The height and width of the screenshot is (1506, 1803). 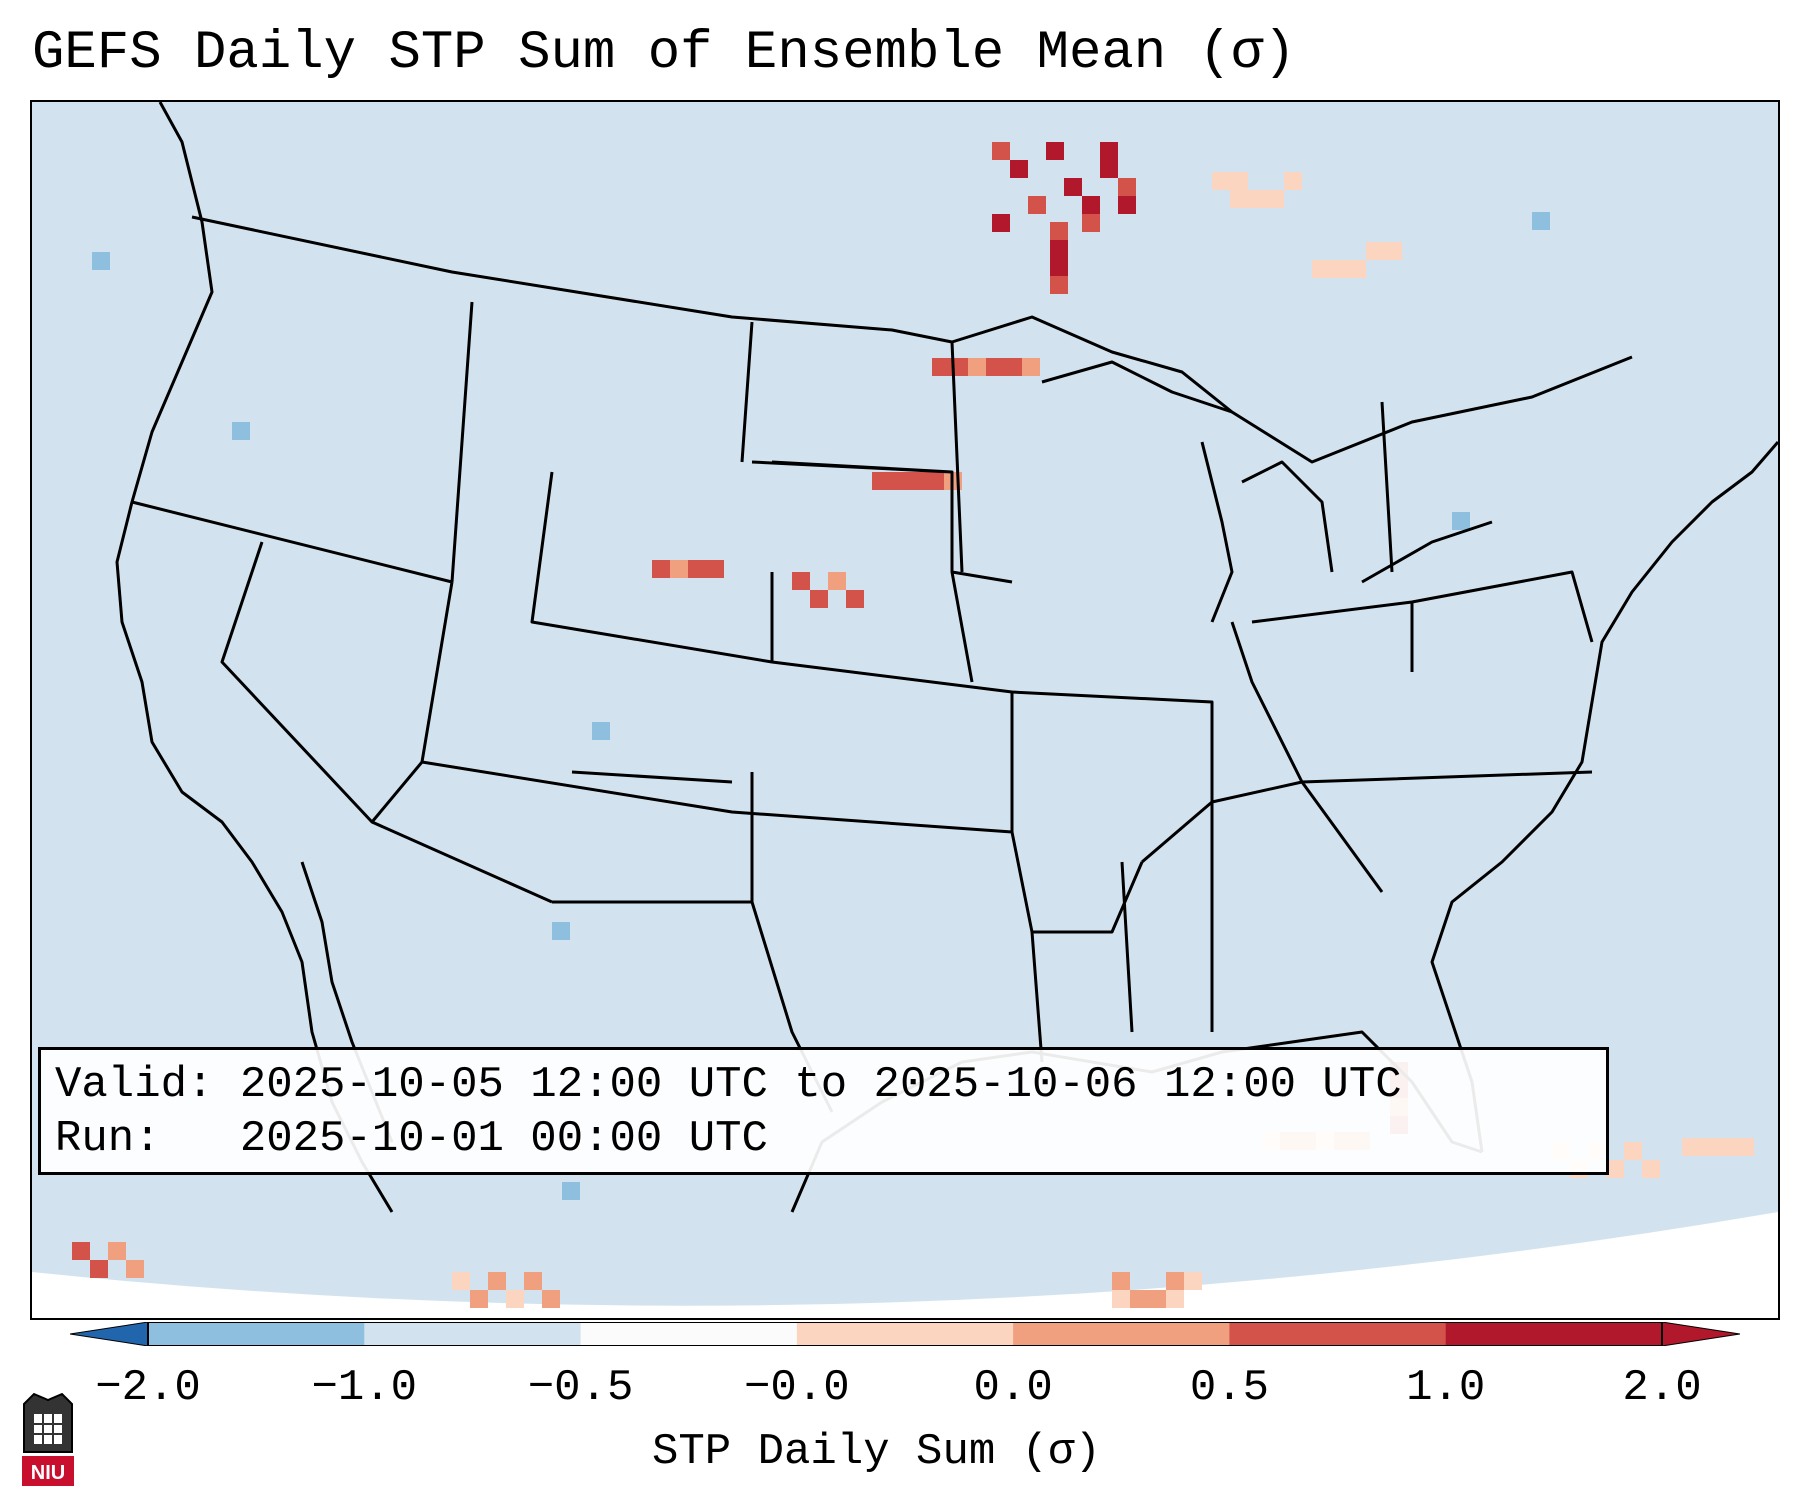 I want to click on colorbar-tick-label: −1.0, so click(x=364, y=1388).